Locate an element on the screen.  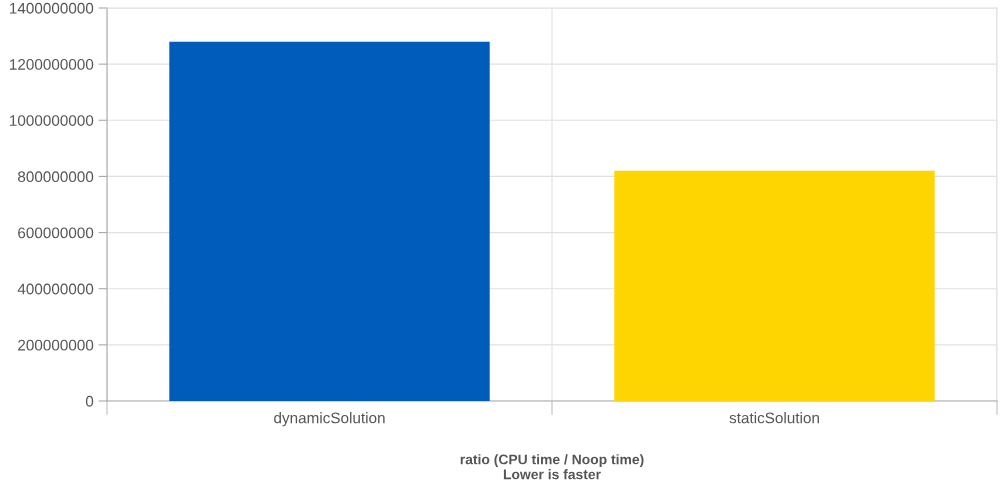
y-tick-label: 1000000000 is located at coordinates (52, 120).